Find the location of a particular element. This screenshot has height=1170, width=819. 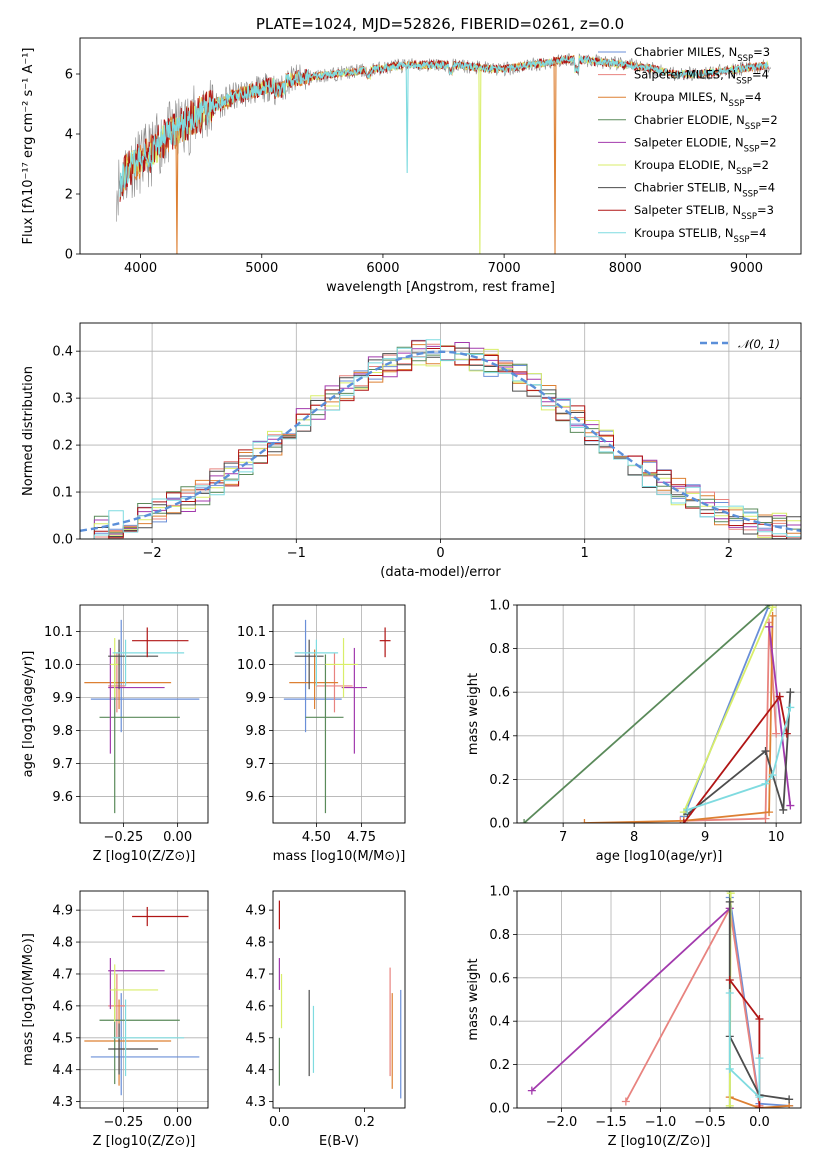

y-tick-label: 0.6 is located at coordinates (499, 693).